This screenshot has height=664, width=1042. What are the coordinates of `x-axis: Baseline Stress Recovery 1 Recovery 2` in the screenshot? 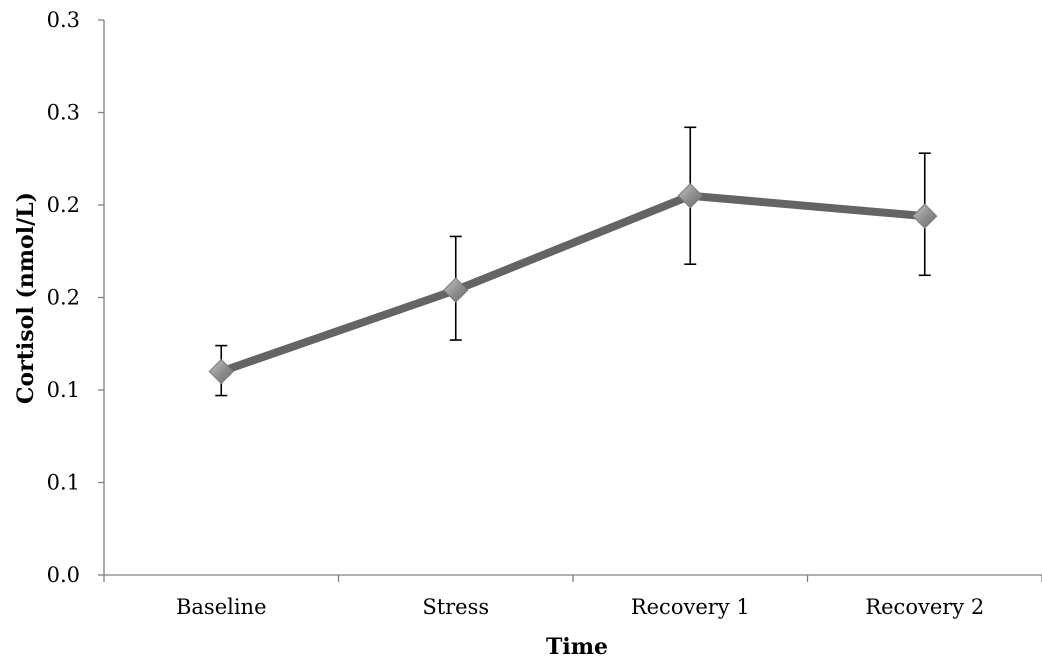 It's located at (572, 596).